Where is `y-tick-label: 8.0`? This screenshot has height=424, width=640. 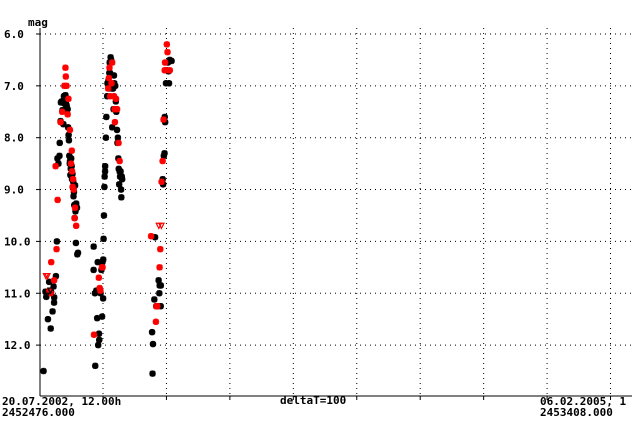
y-tick-label: 8.0 is located at coordinates (14, 138).